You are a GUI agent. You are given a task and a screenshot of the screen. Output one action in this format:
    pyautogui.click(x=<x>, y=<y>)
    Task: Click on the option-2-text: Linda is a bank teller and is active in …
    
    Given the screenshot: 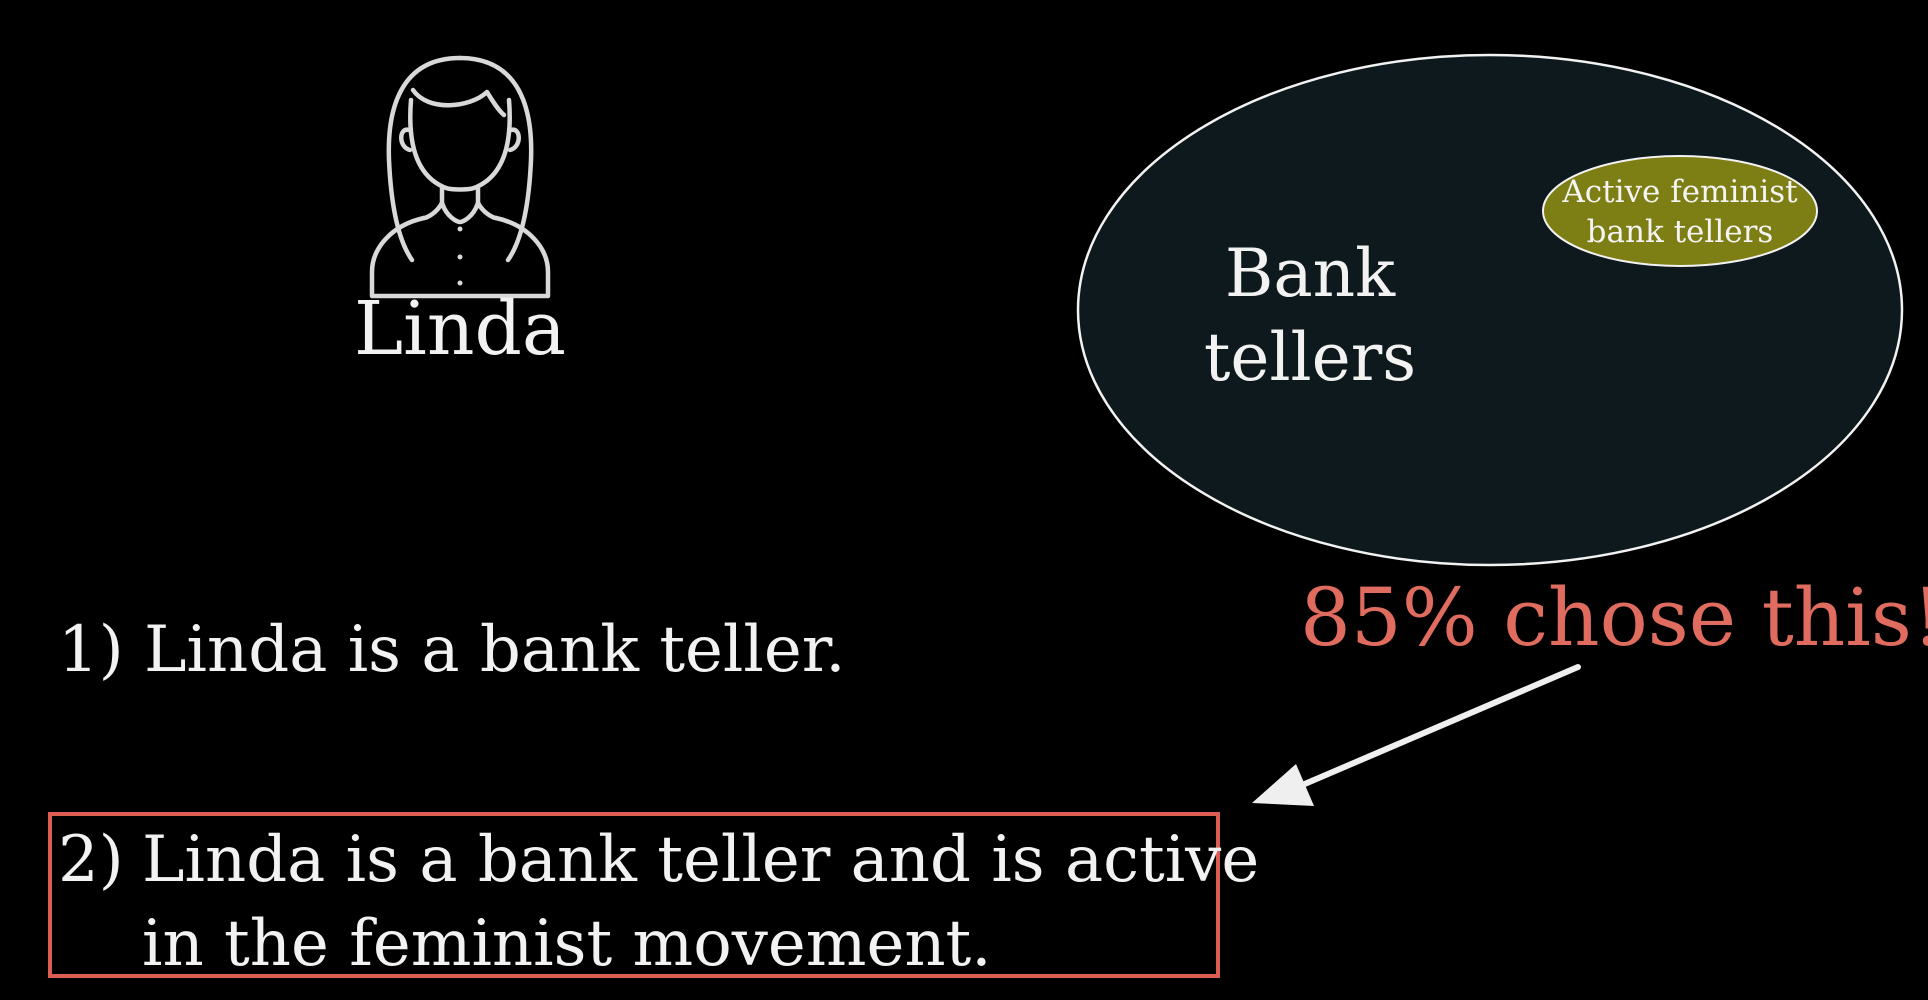 What is the action you would take?
    pyautogui.click(x=700, y=902)
    